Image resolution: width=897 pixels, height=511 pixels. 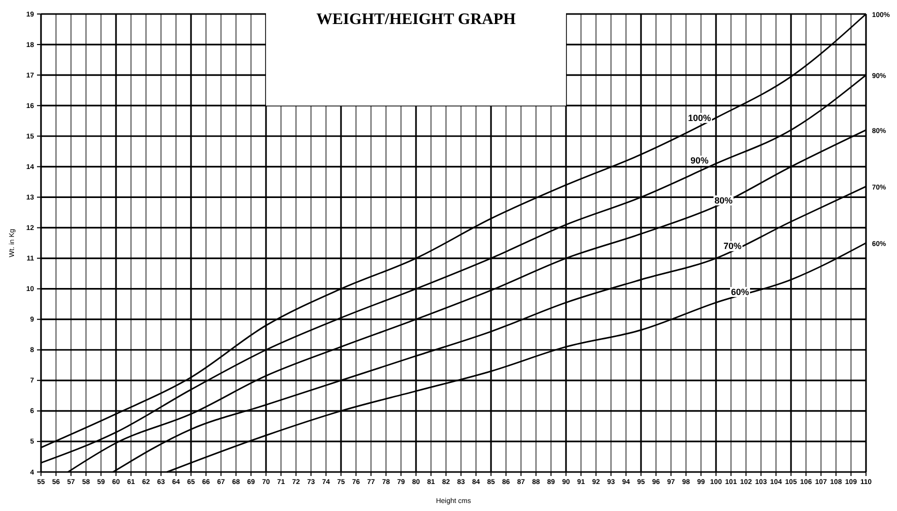 What do you see at coordinates (699, 161) in the screenshot?
I see `annotation: 90%` at bounding box center [699, 161].